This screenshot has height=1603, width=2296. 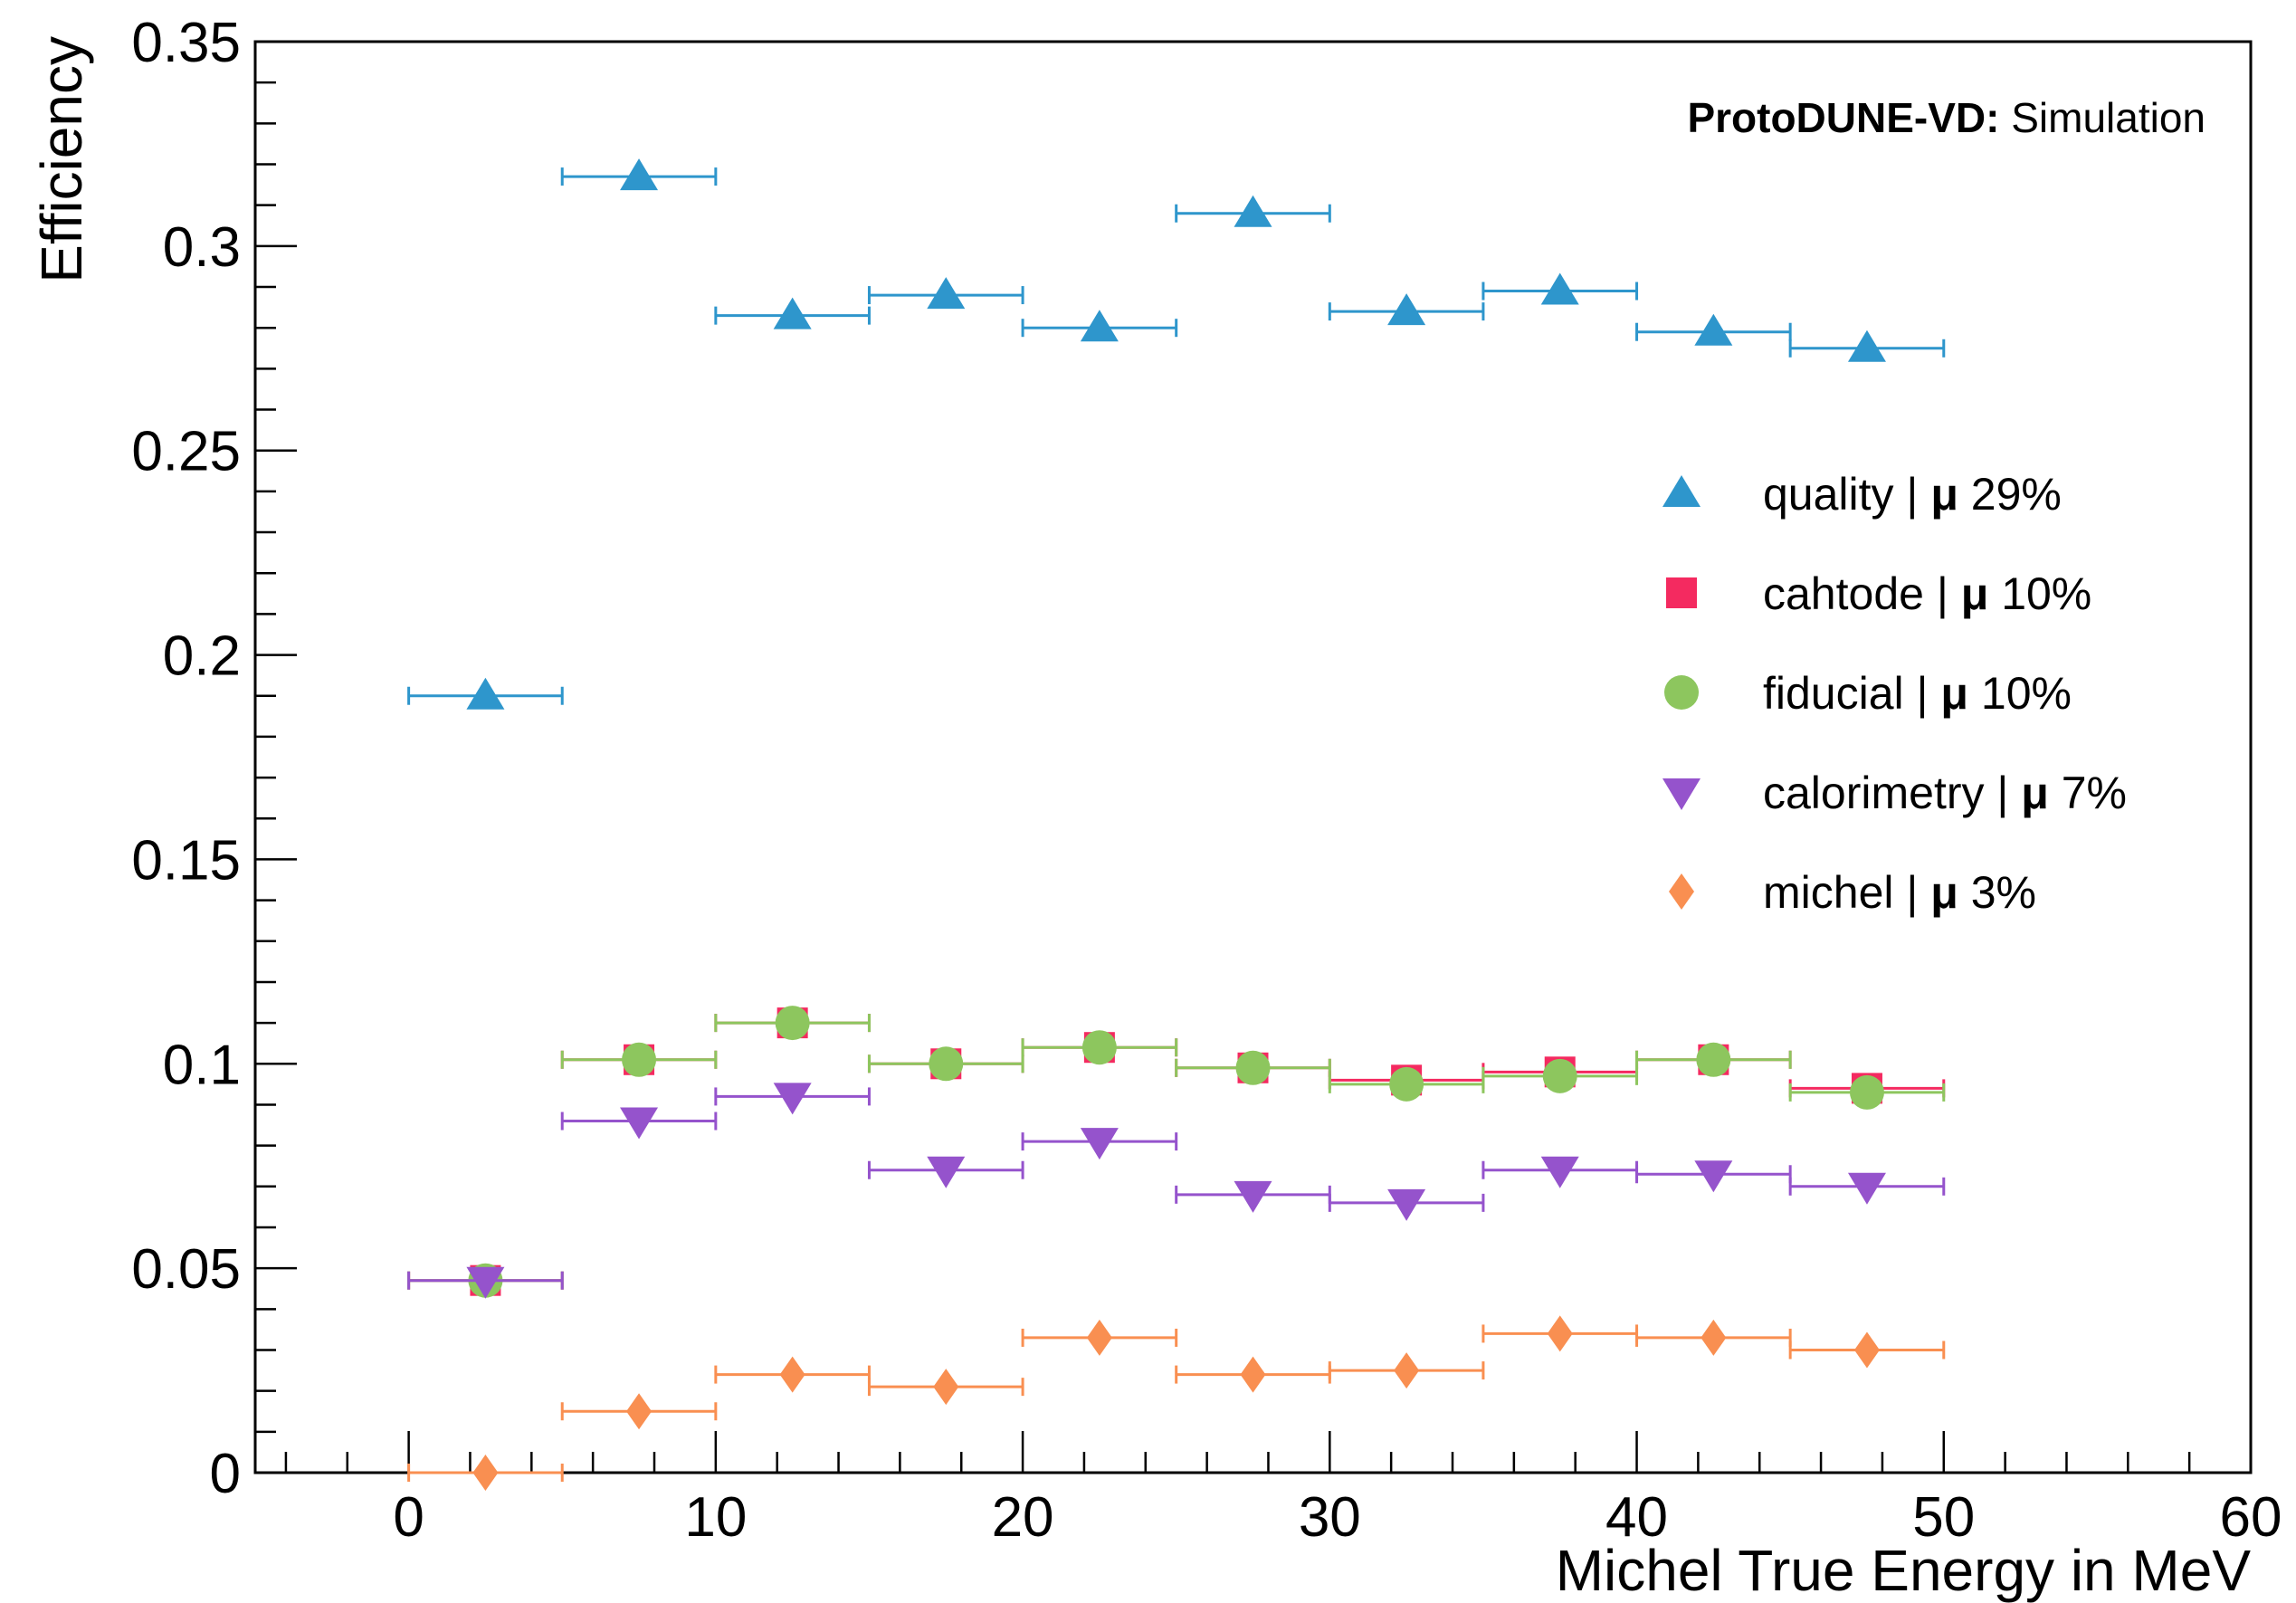 What do you see at coordinates (1918, 693) in the screenshot?
I see `legend-label: fiducial | μ 10%` at bounding box center [1918, 693].